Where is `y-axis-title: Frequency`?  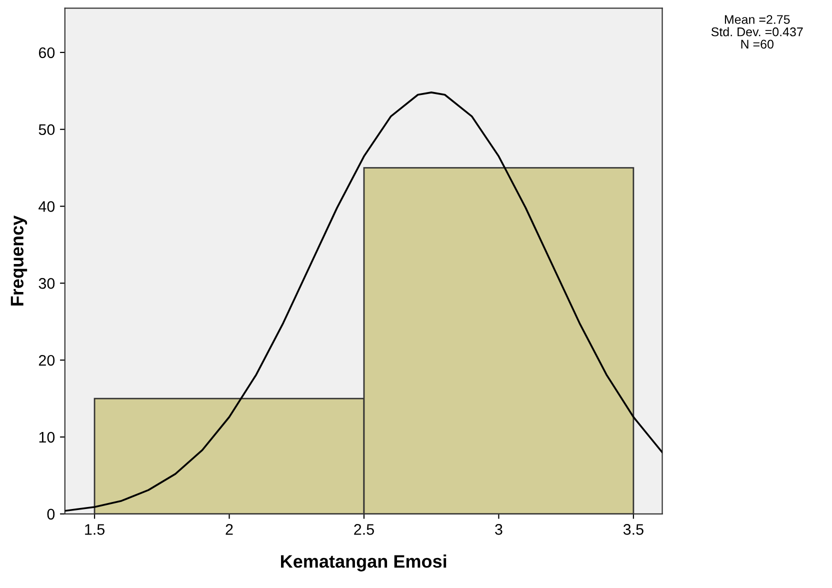 y-axis-title: Frequency is located at coordinates (19, 261).